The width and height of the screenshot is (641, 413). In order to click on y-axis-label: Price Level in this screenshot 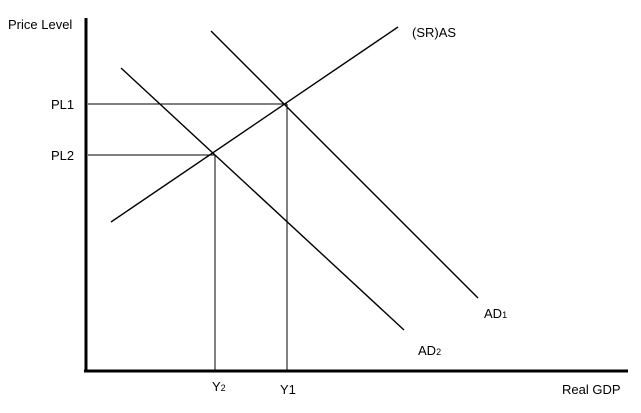, I will do `click(40, 24)`.